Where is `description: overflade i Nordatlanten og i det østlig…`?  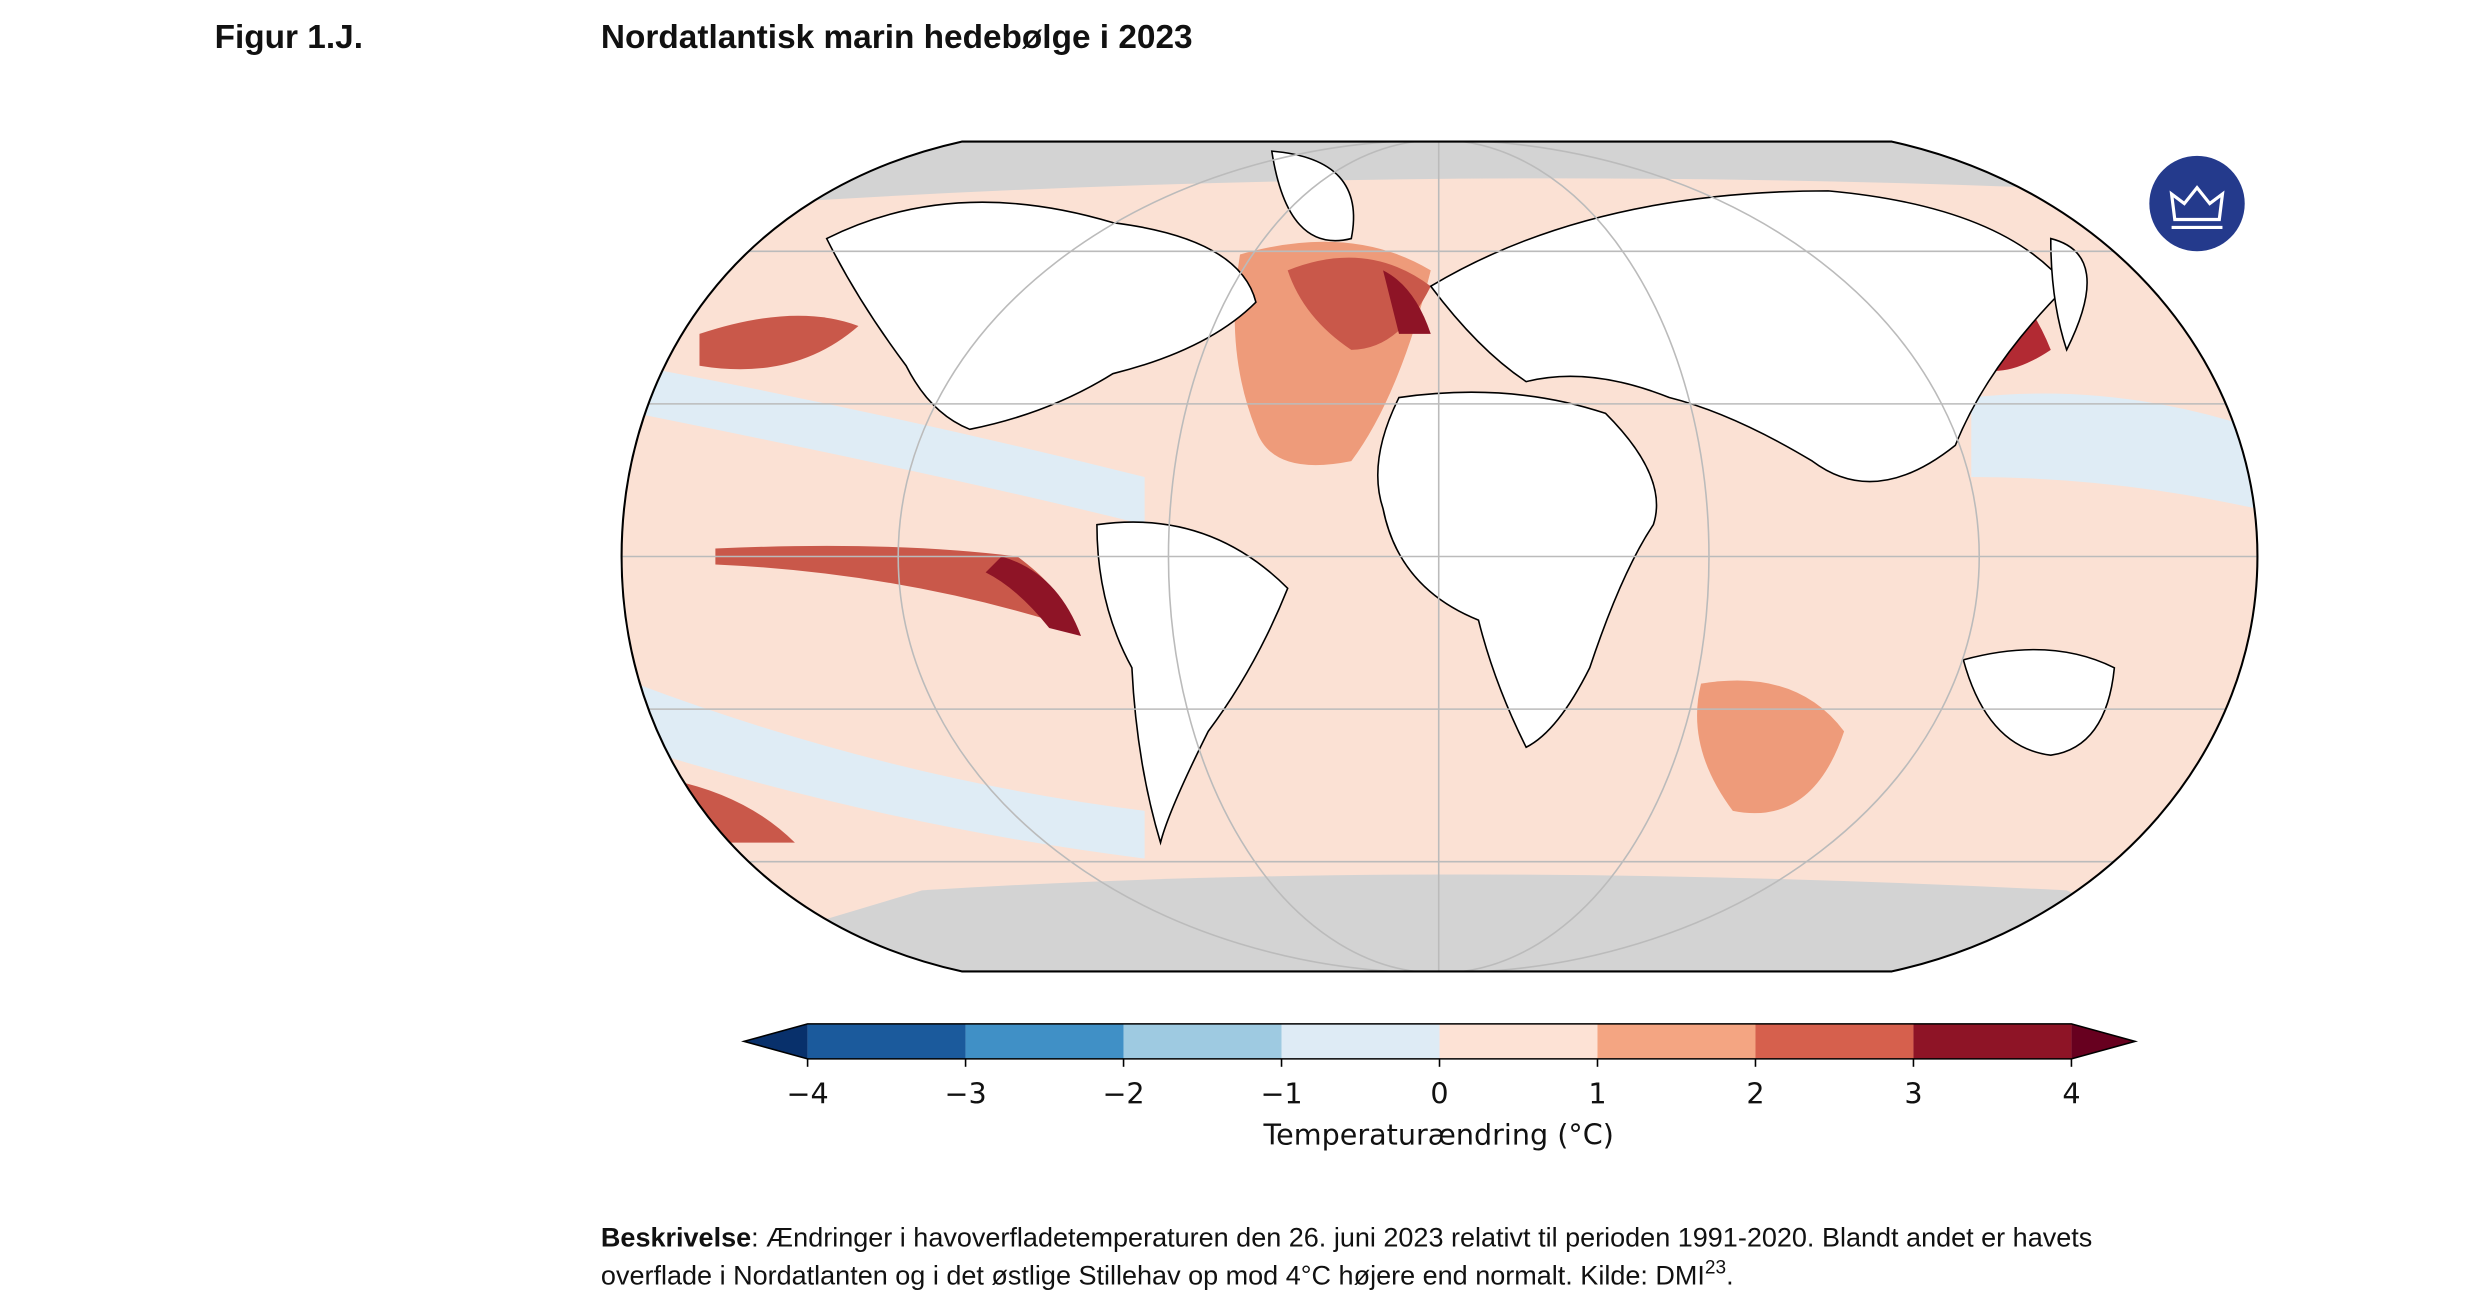 description: overflade i Nordatlanten og i det østlig… is located at coordinates (1167, 1273).